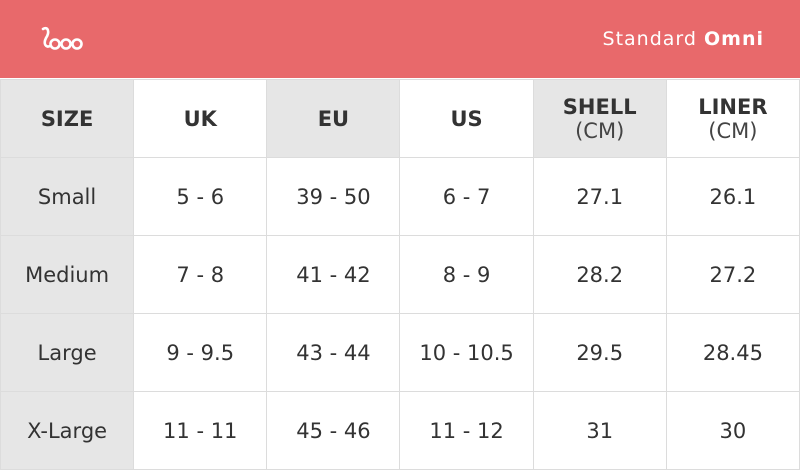 The width and height of the screenshot is (800, 472). I want to click on table-cell: 43 - 44, so click(333, 352).